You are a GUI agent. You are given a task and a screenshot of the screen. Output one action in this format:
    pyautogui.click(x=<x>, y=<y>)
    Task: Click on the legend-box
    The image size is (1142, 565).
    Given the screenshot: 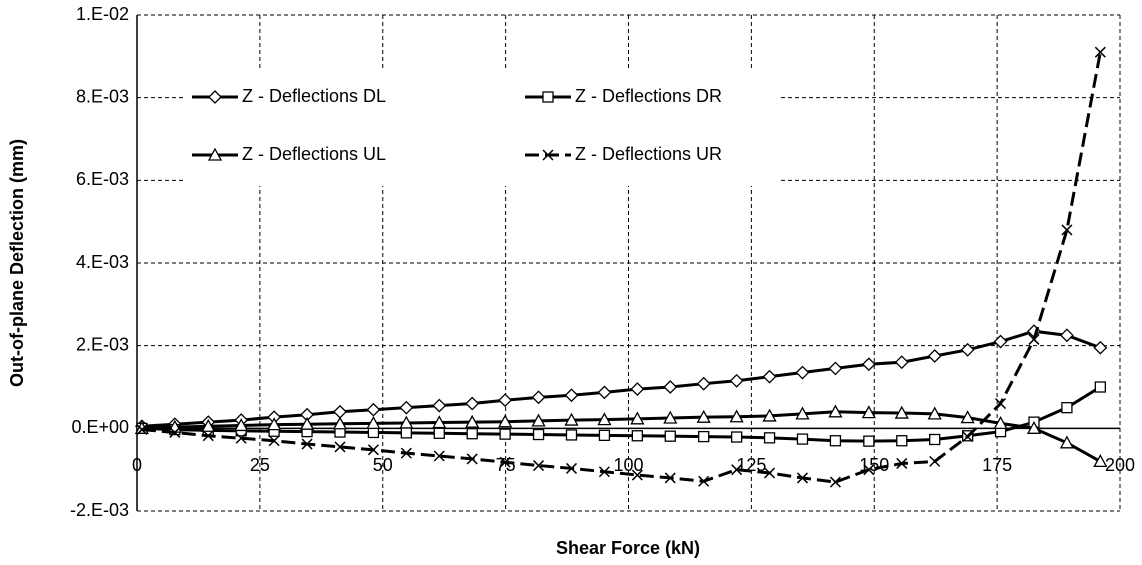 What is the action you would take?
    pyautogui.click(x=481, y=127)
    